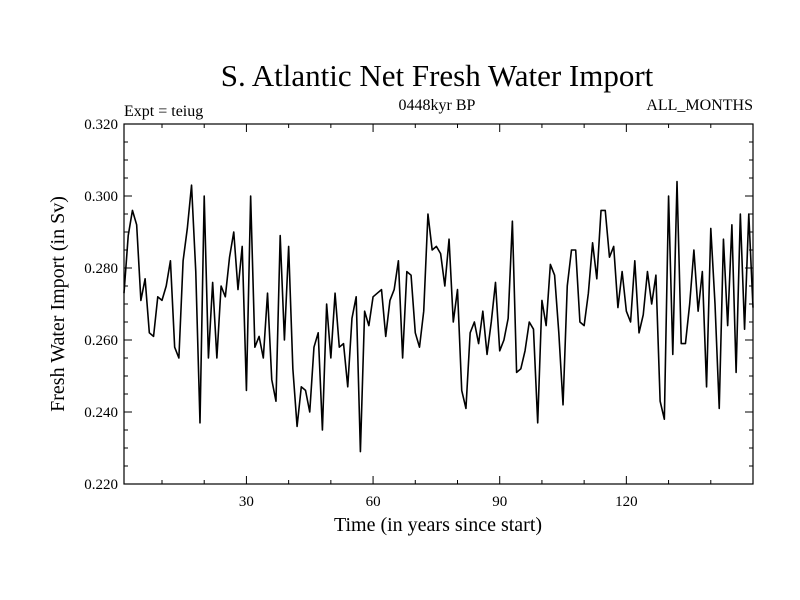 Image resolution: width=800 pixels, height=600 pixels. Describe the element at coordinates (101, 413) in the screenshot. I see `y-tick-label: 0.240` at that location.